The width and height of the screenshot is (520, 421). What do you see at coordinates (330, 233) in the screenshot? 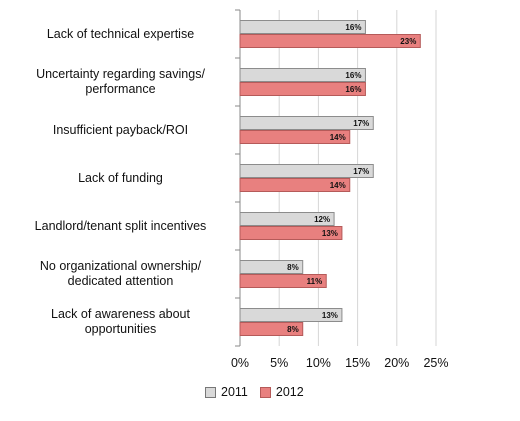
I see `value-label-2012-4: 13%` at bounding box center [330, 233].